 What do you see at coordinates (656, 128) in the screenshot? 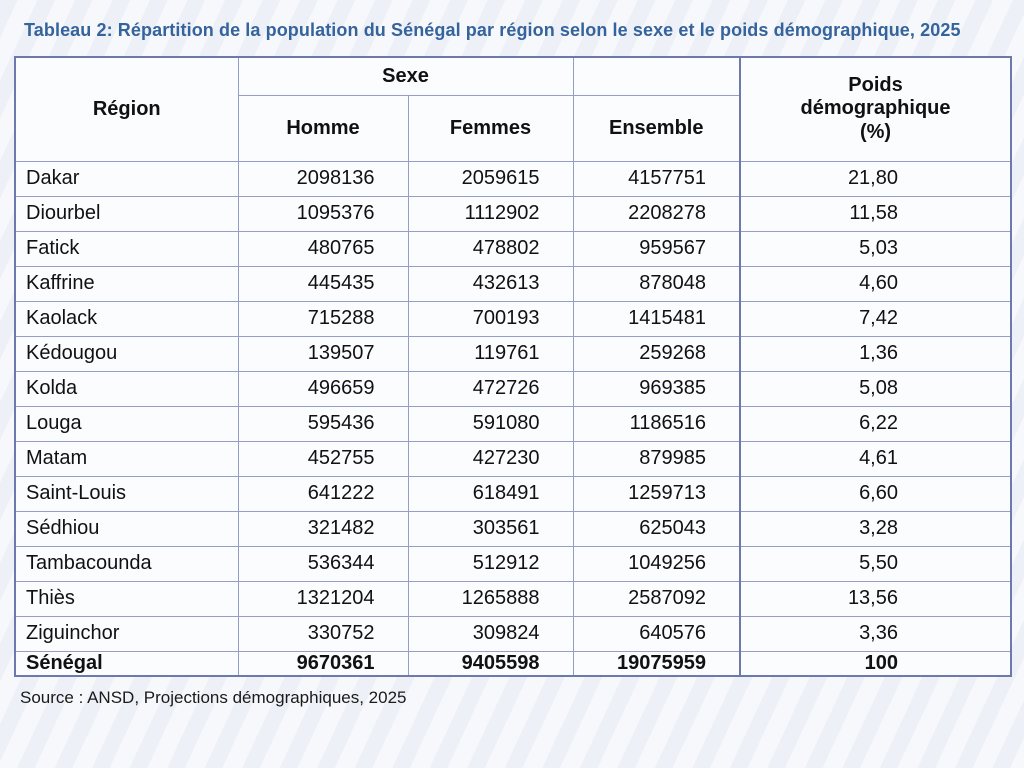
I see `header-ensemble: Ensemble` at bounding box center [656, 128].